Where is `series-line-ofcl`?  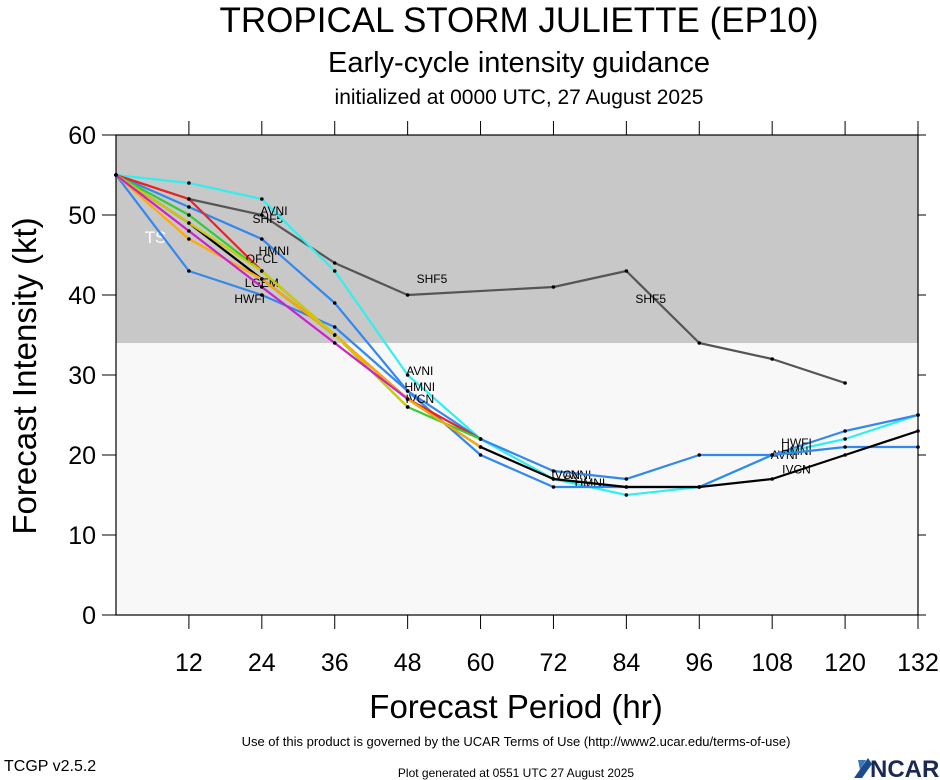
series-line-ofcl is located at coordinates (298, 311).